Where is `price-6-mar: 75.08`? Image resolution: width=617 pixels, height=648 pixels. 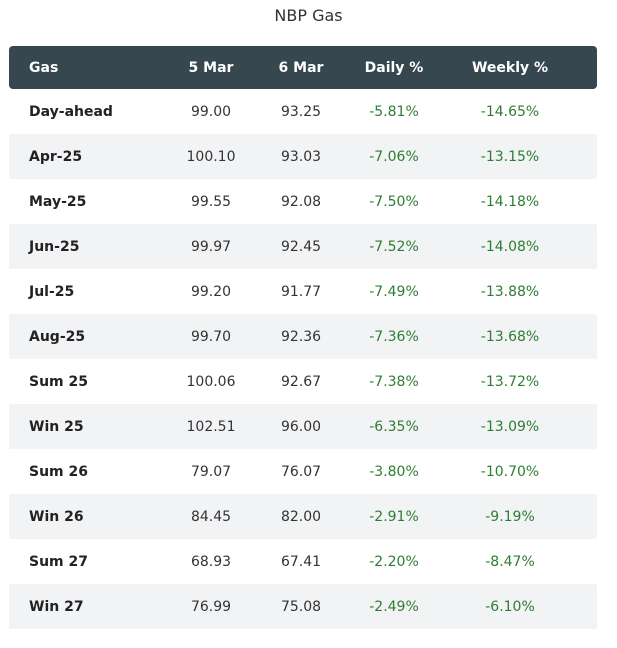
price-6-mar: 75.08 is located at coordinates (301, 606).